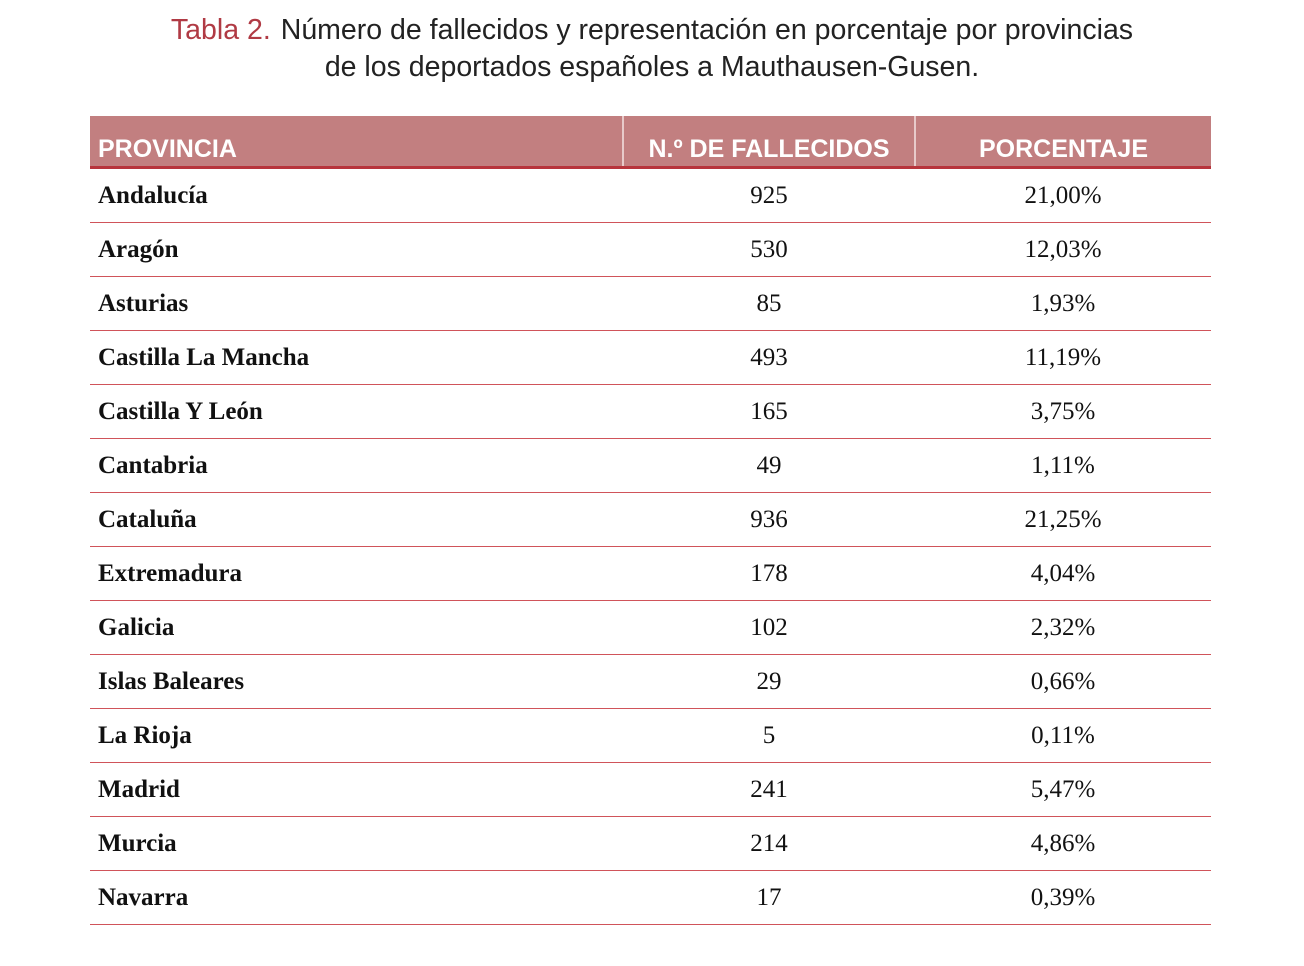 This screenshot has height=966, width=1304. What do you see at coordinates (220, 30) in the screenshot?
I see `caption-label: Tabla 2.` at bounding box center [220, 30].